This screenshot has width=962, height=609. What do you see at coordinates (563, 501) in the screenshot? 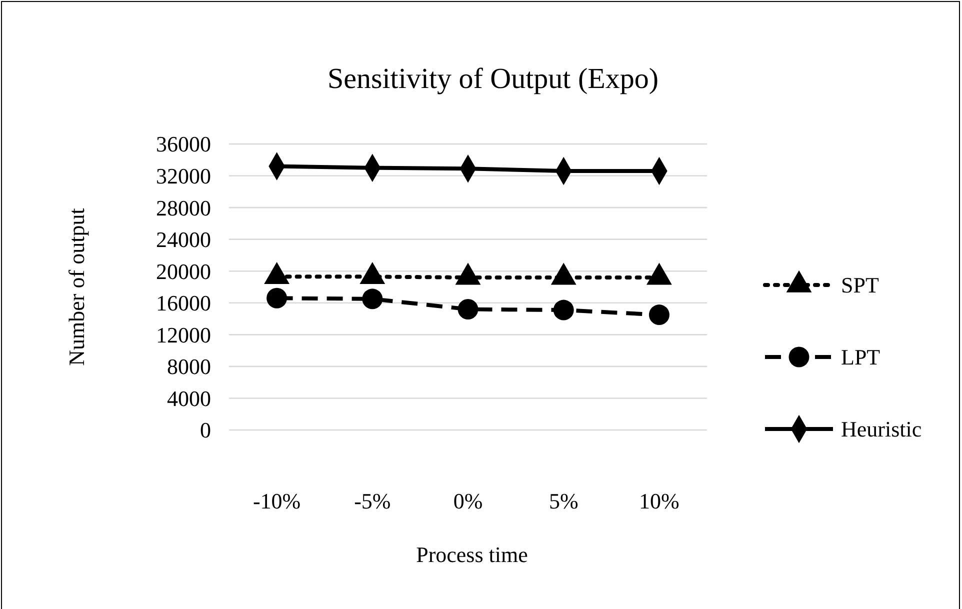
I see `x-tick-label: 5%` at bounding box center [563, 501].